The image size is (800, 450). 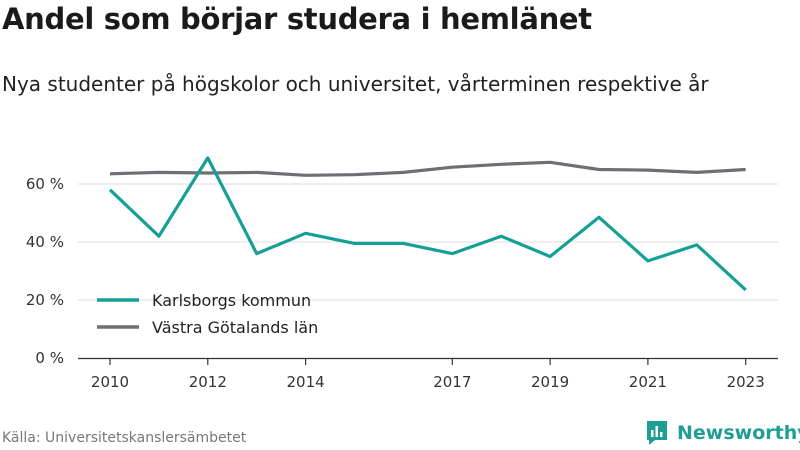 I want to click on x-tick-label: 2012, so click(x=208, y=382).